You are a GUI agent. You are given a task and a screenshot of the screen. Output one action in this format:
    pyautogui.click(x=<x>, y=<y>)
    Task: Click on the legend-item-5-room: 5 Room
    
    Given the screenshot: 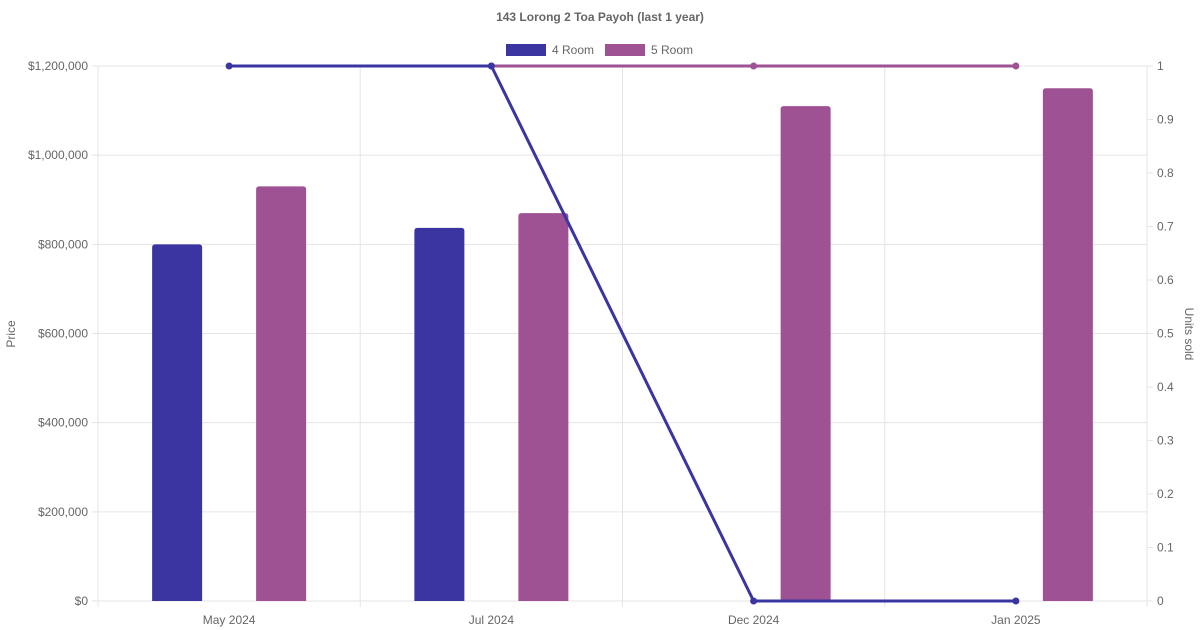 What is the action you would take?
    pyautogui.click(x=649, y=50)
    